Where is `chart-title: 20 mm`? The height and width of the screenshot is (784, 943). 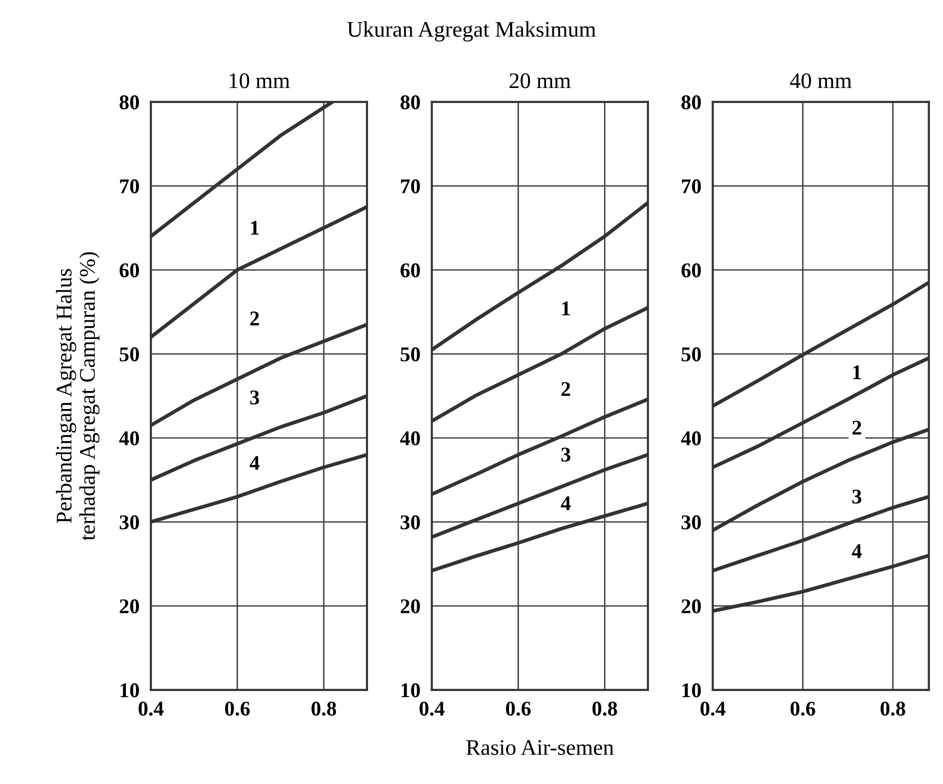 chart-title: 20 mm is located at coordinates (540, 80).